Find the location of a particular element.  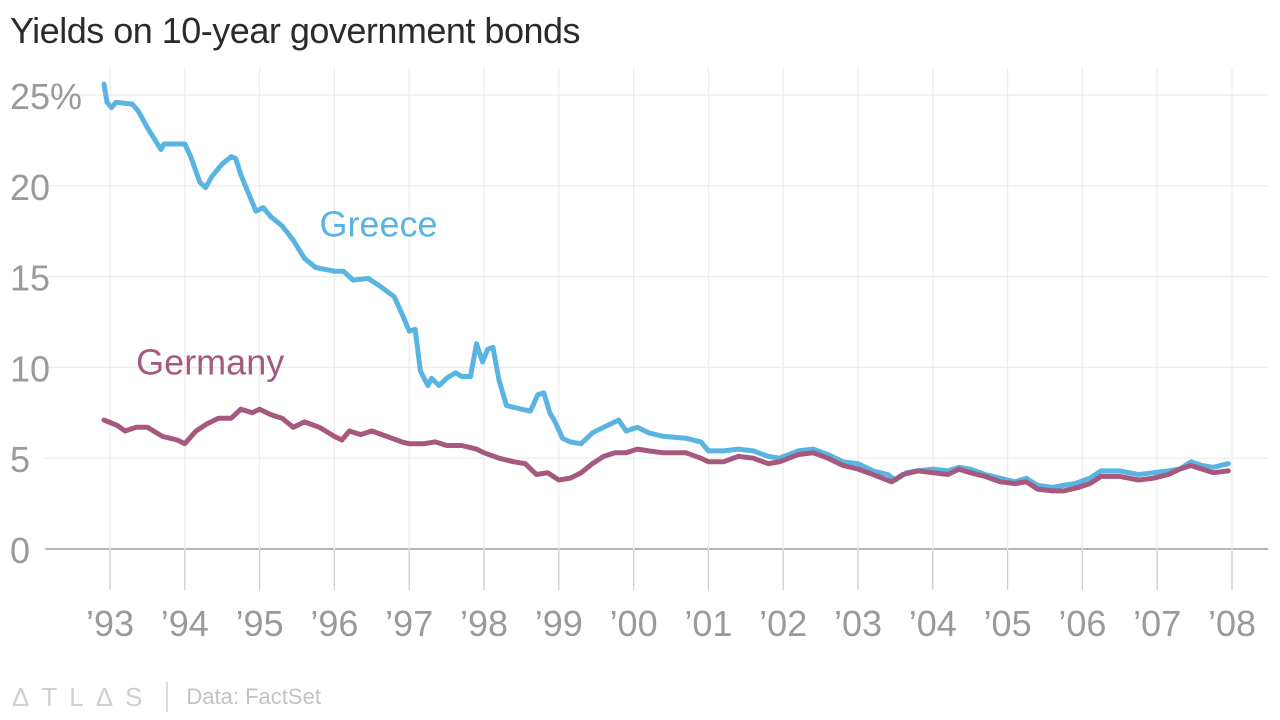

x-tick-label: ’05 is located at coordinates (1008, 623).